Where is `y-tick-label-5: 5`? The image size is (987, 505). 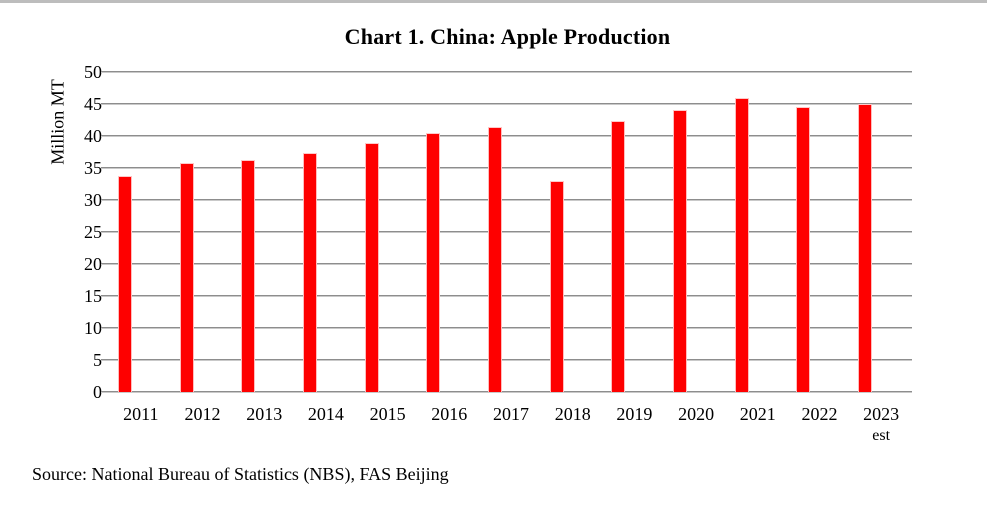
y-tick-label-5: 5 is located at coordinates (97, 360).